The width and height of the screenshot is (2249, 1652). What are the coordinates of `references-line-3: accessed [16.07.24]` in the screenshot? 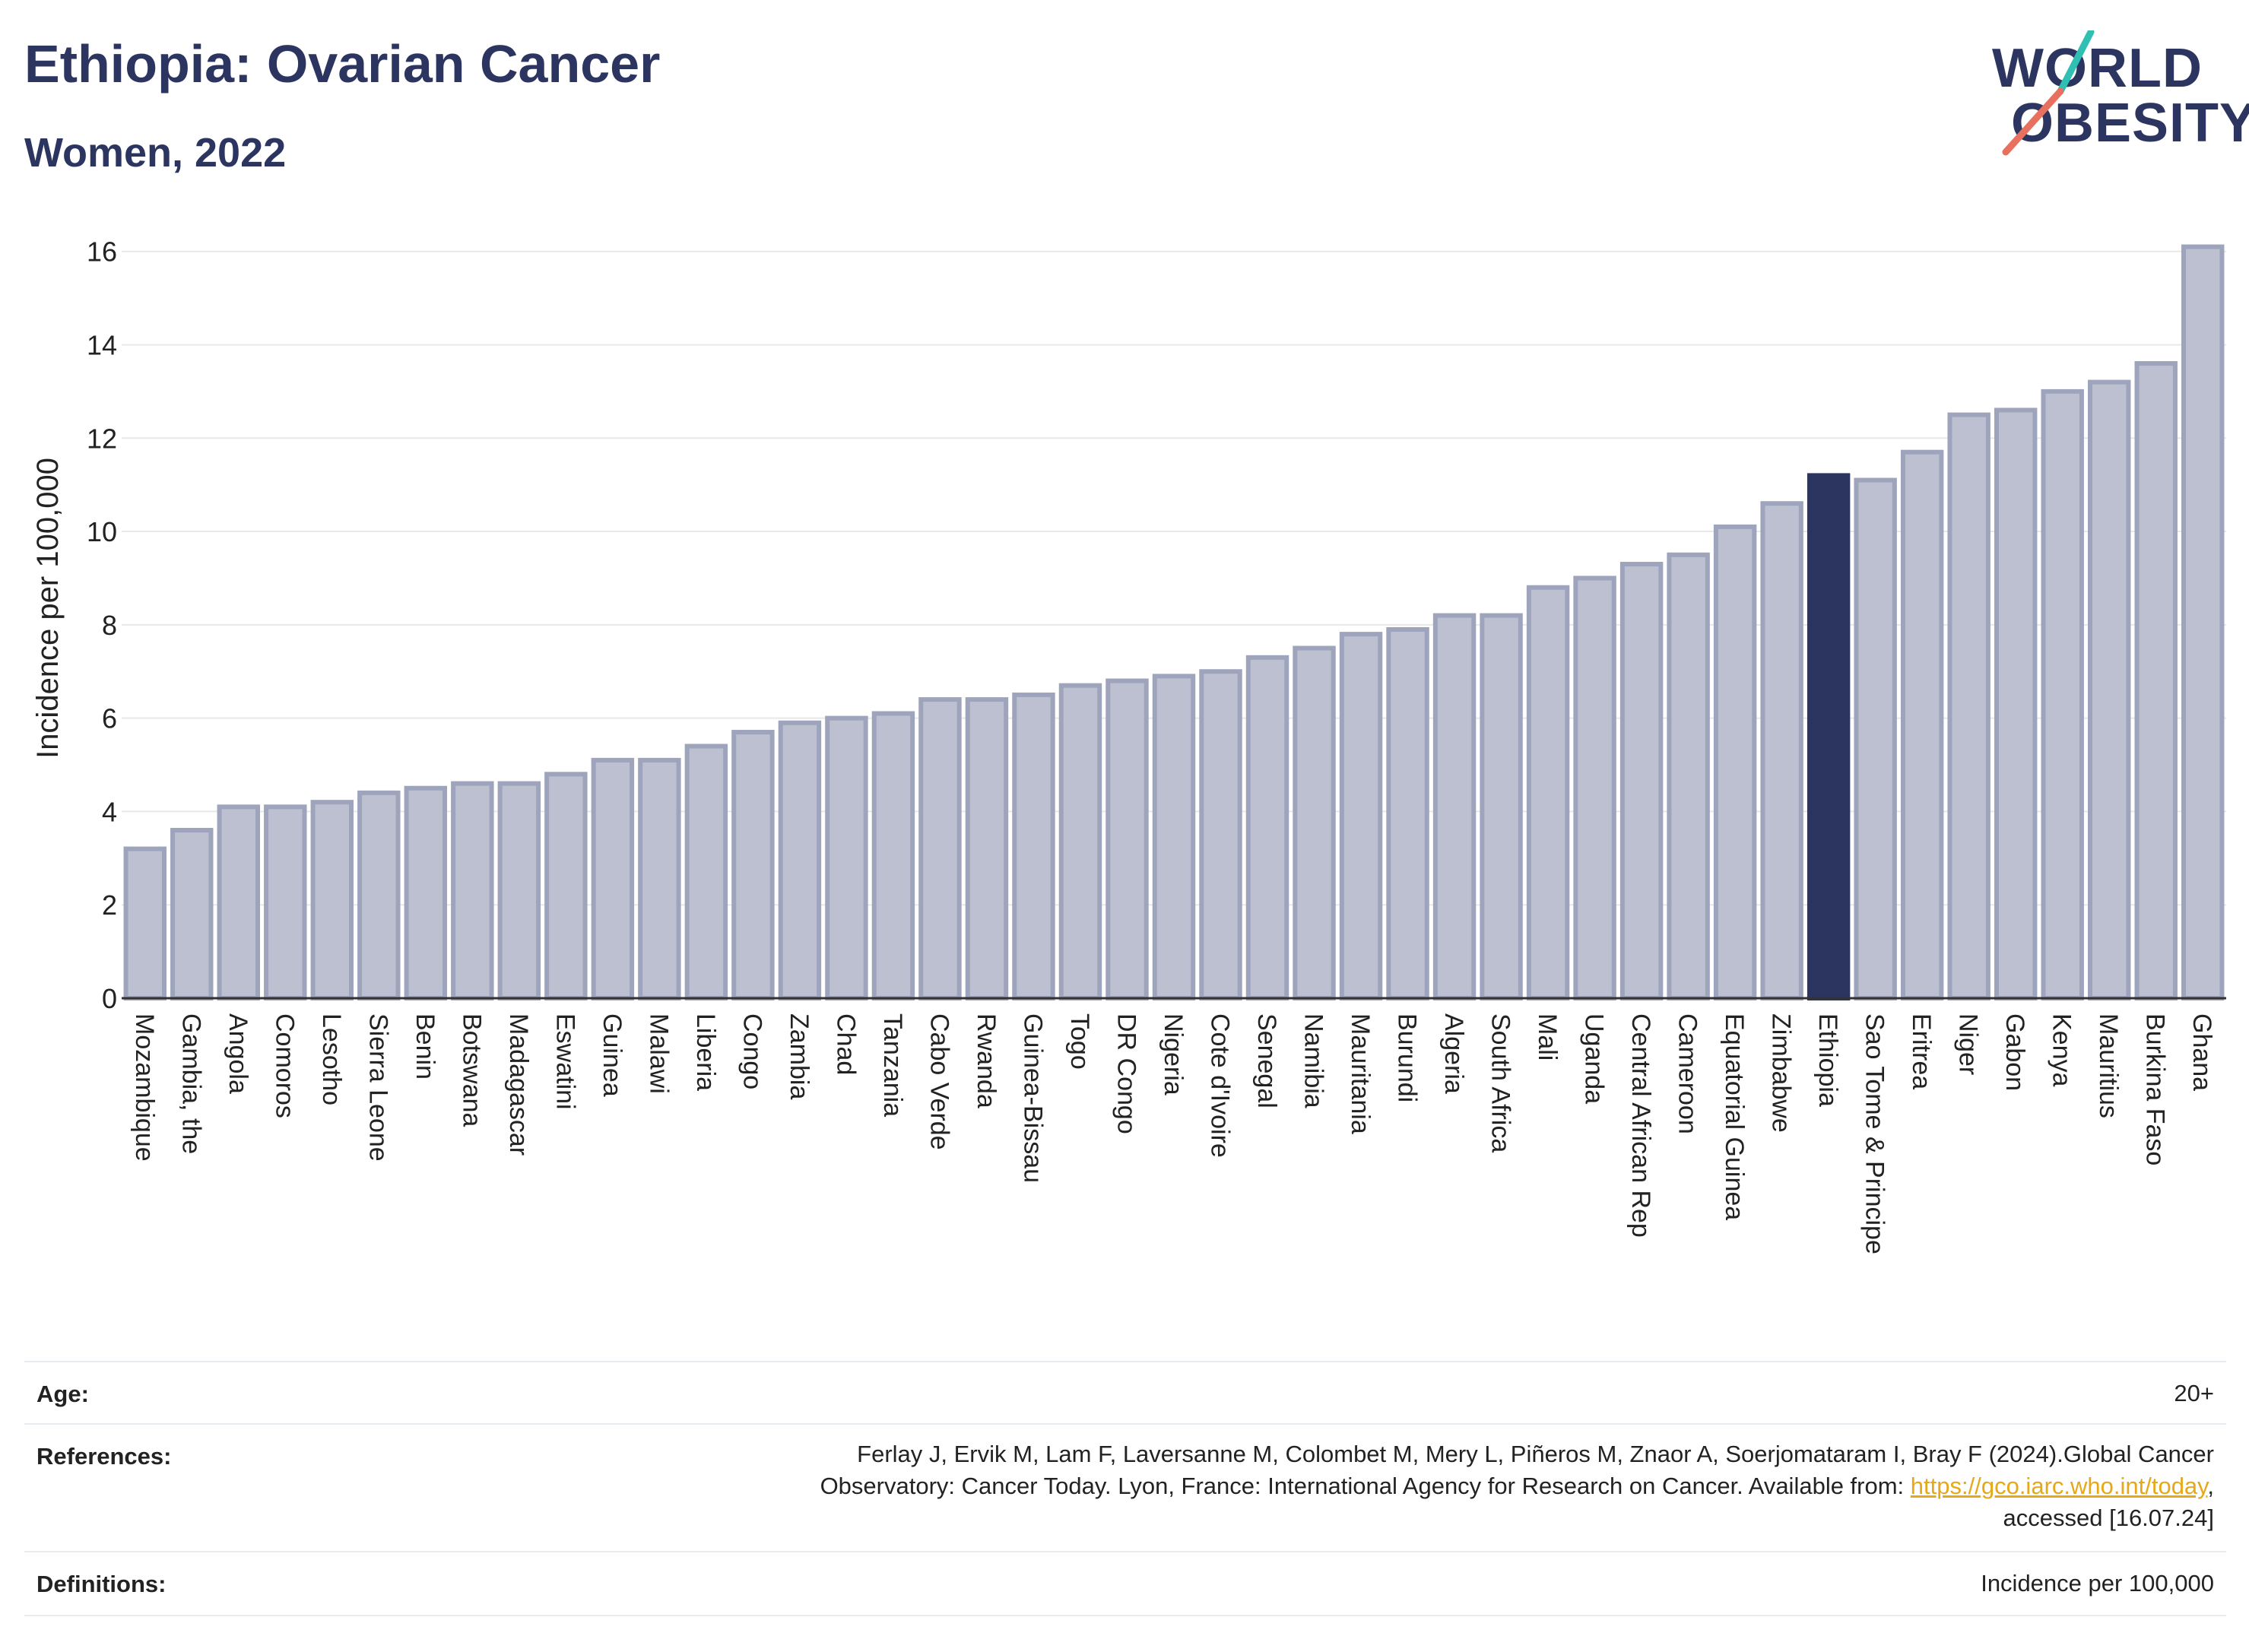 It's located at (2108, 1518).